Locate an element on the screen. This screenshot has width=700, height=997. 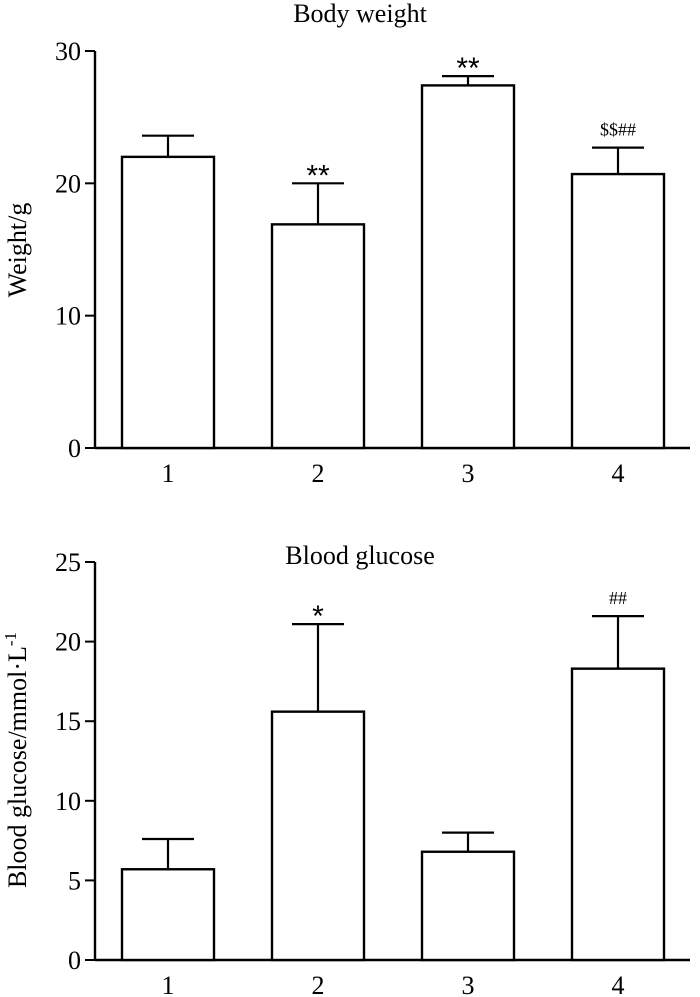
chart-title: Blood glucose is located at coordinates (360, 555).